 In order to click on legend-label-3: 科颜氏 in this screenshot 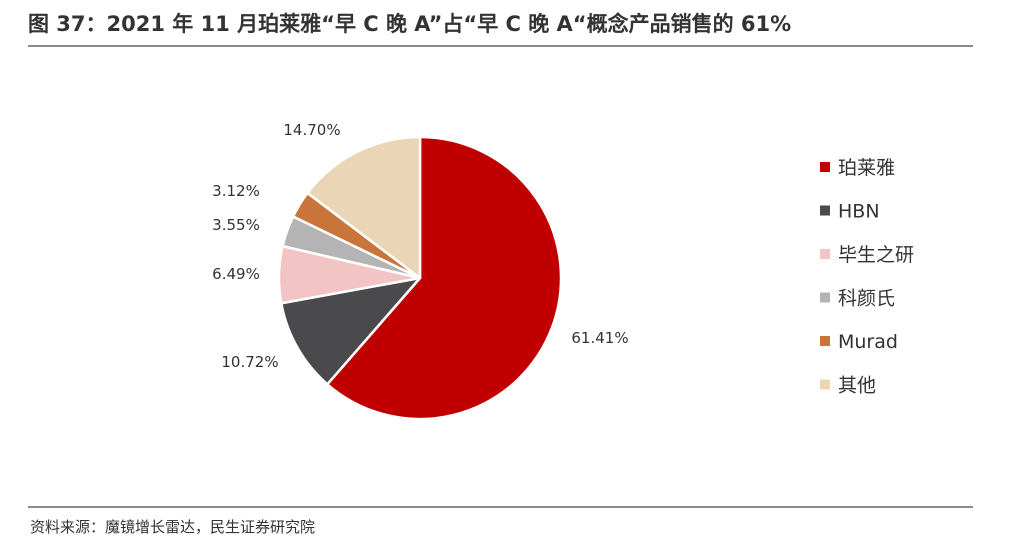, I will do `click(866, 299)`.